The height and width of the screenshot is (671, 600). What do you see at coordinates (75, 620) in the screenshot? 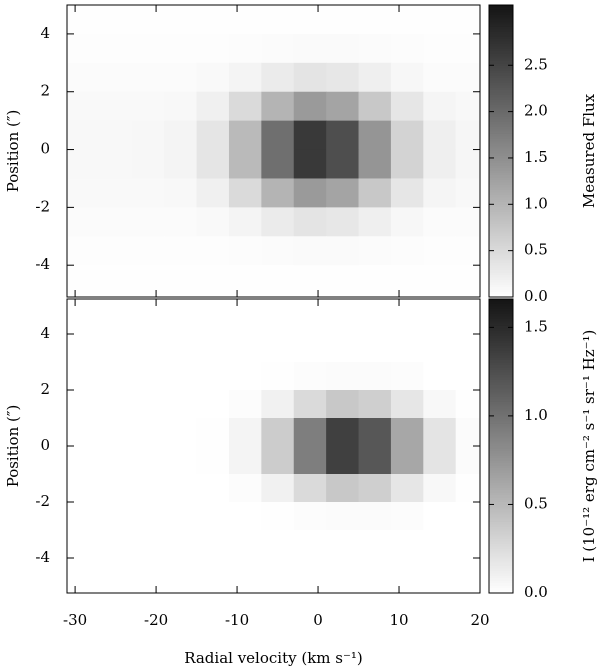
I see `x-tick-label: -30` at bounding box center [75, 620].